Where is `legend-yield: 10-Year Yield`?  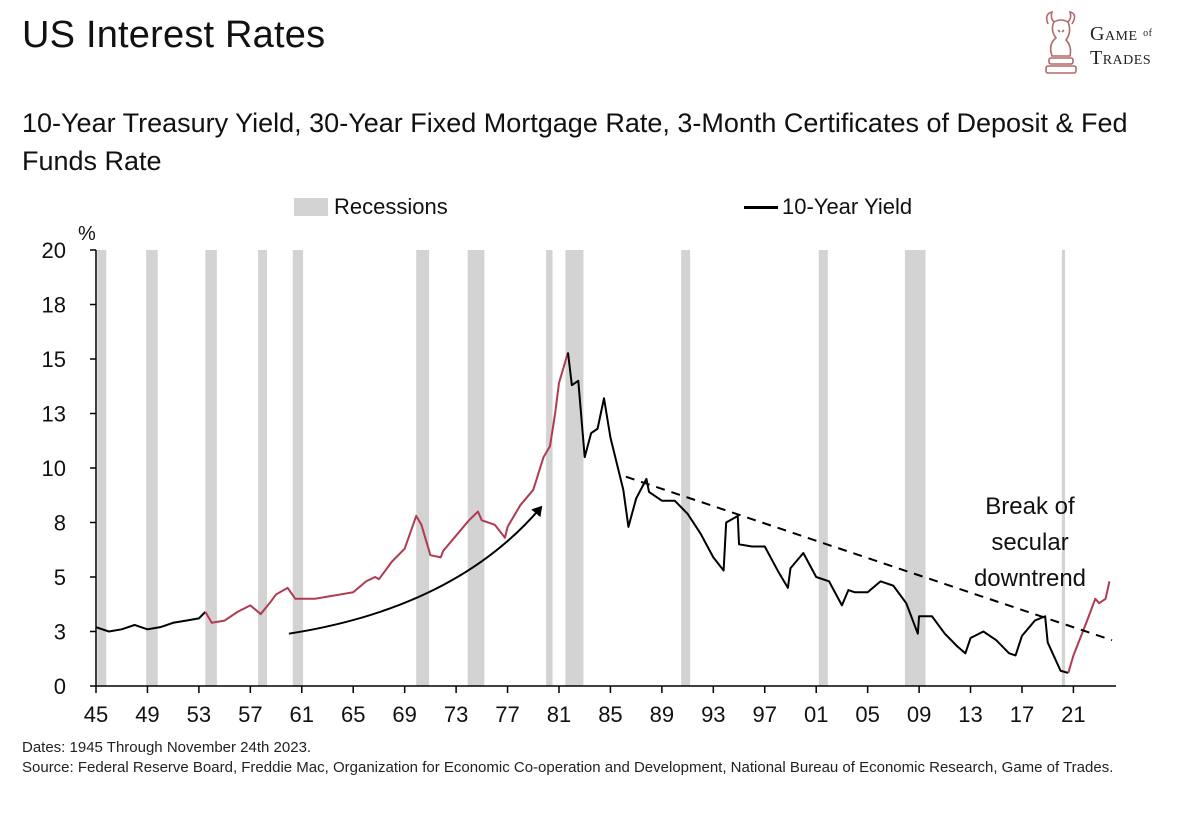 legend-yield: 10-Year Yield is located at coordinates (828, 207).